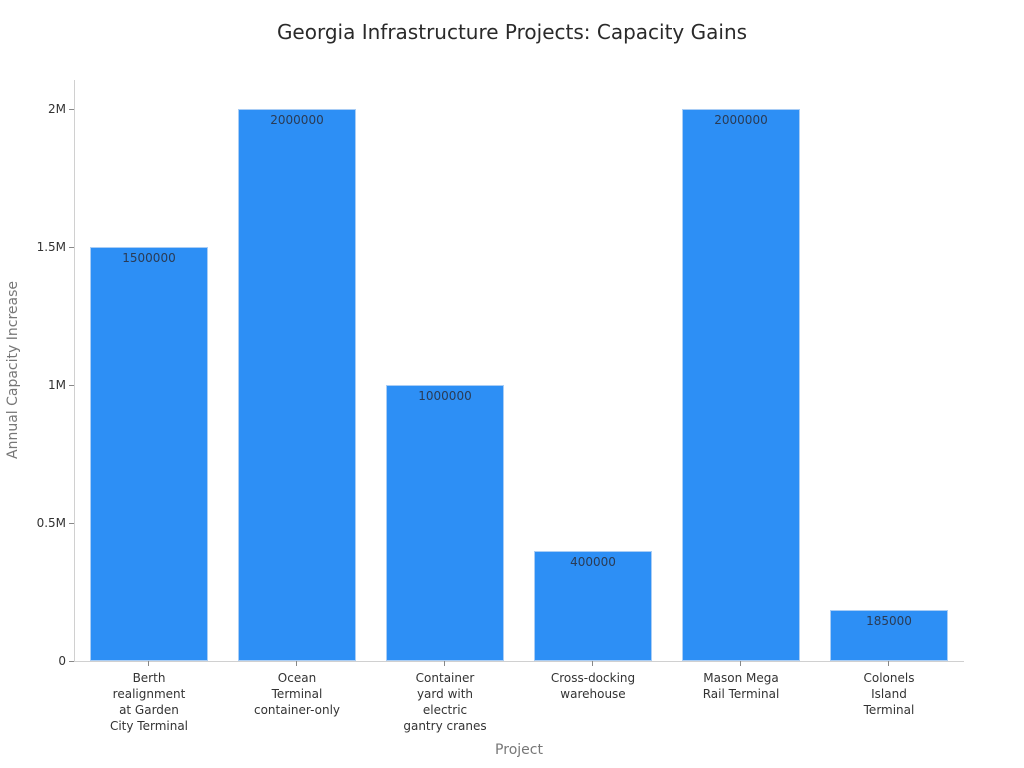 The image size is (1024, 768). Describe the element at coordinates (57, 109) in the screenshot. I see `y-tick-label: 2M` at that location.